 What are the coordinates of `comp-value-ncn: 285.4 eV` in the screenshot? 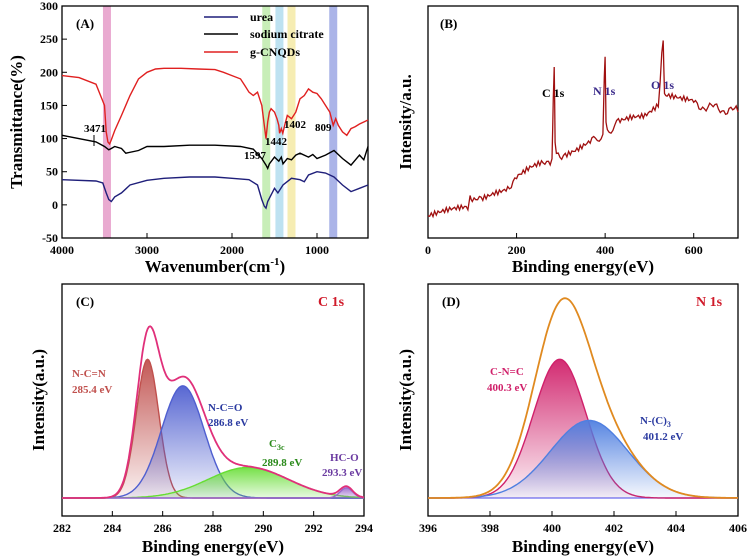 It's located at (92, 390).